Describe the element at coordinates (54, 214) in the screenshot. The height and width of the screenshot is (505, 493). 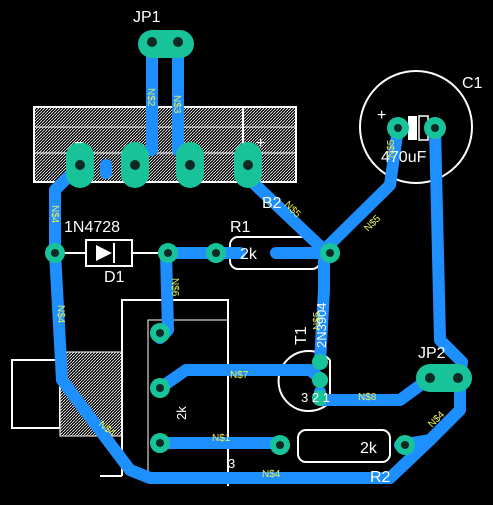
I see `net-label-n4a: N$4` at that location.